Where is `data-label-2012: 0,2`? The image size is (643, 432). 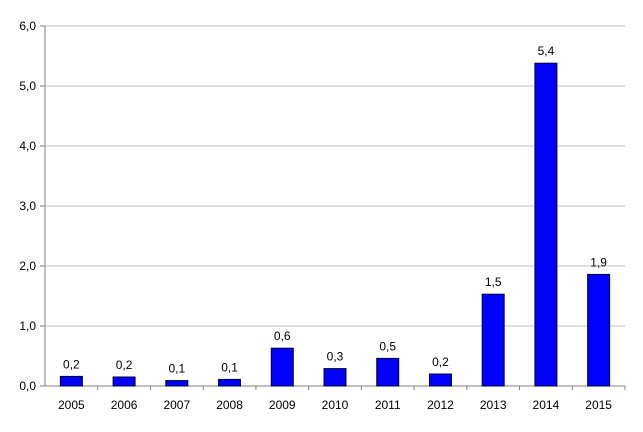
data-label-2012: 0,2 is located at coordinates (440, 362).